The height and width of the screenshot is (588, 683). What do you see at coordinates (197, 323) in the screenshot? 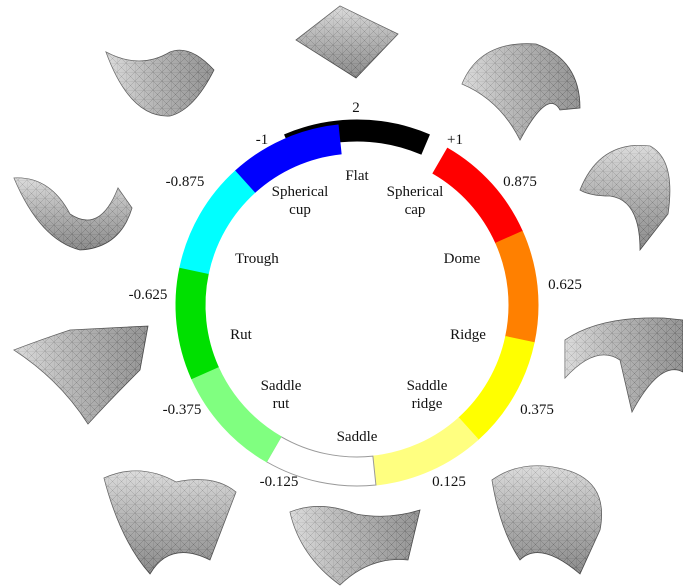
I see `ring-segment-rut` at bounding box center [197, 323].